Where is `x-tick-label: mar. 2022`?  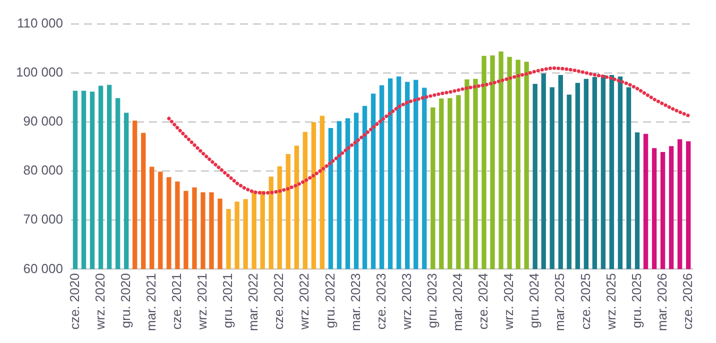 x-tick-label: mar. 2022 is located at coordinates (253, 302).